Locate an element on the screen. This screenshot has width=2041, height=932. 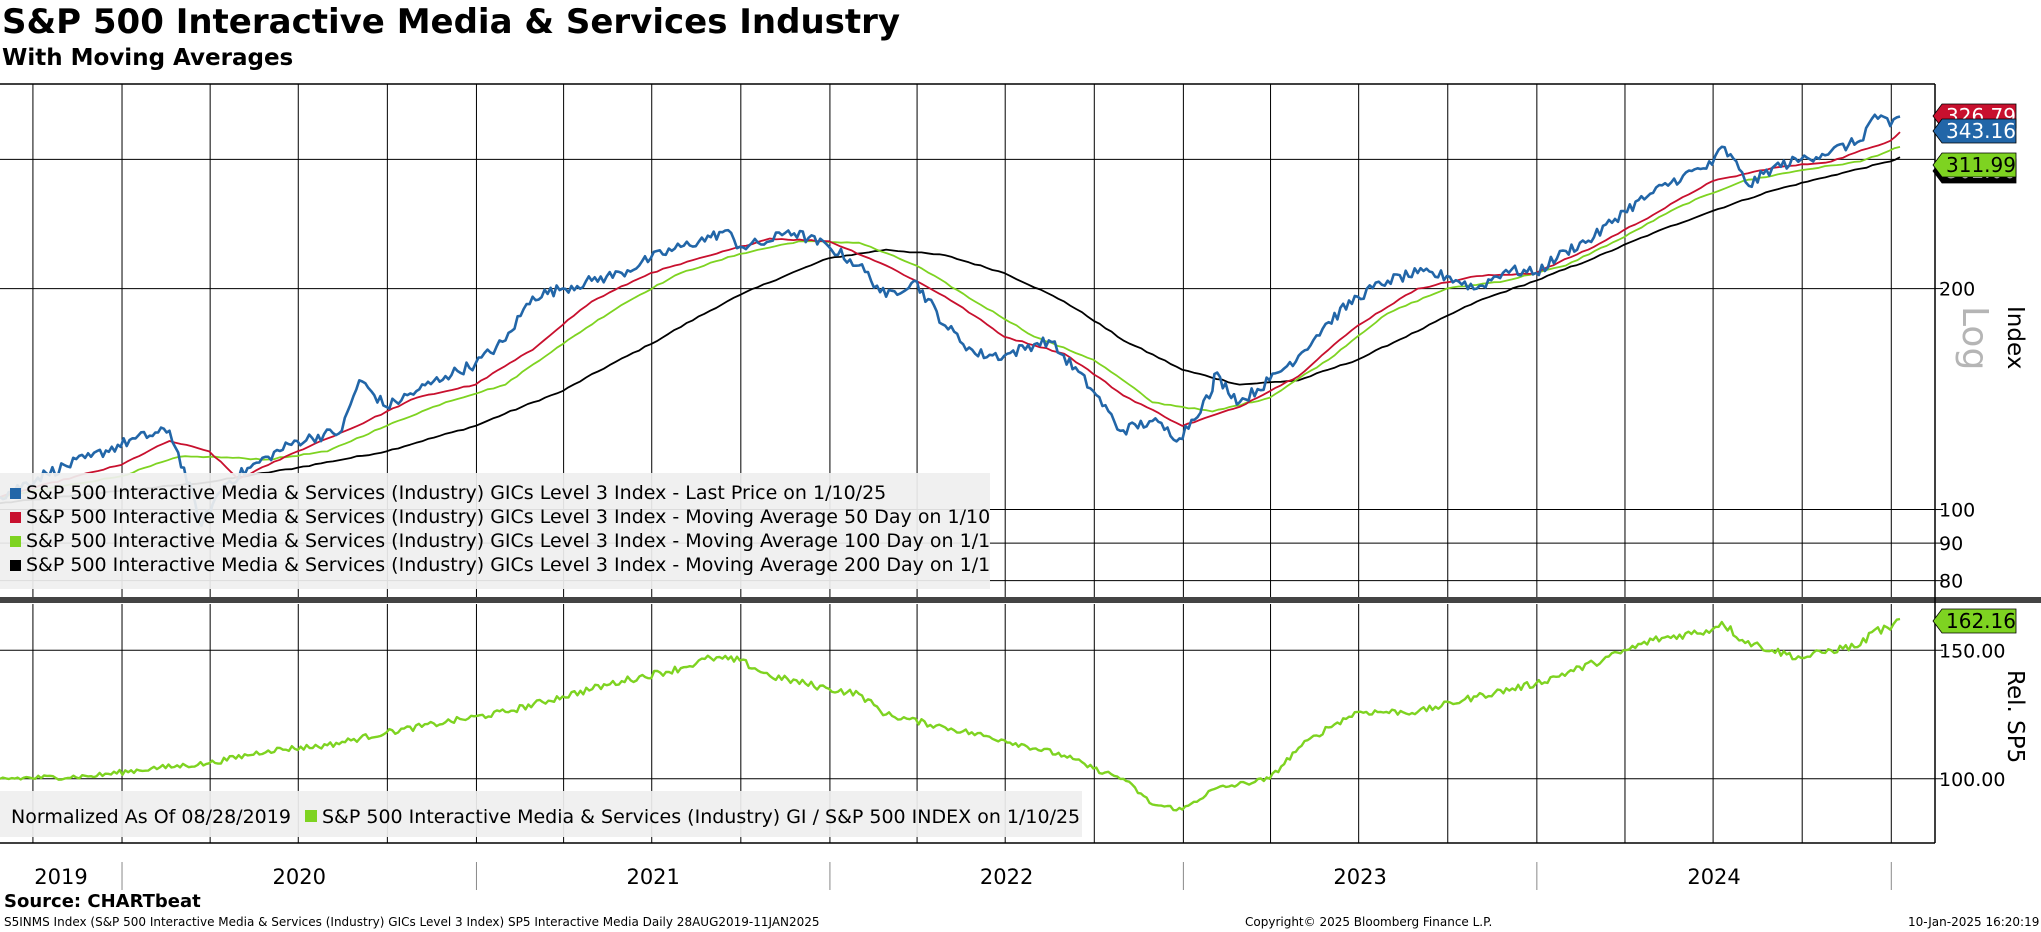
relative-tag-text: 162.16 is located at coordinates (1981, 621).